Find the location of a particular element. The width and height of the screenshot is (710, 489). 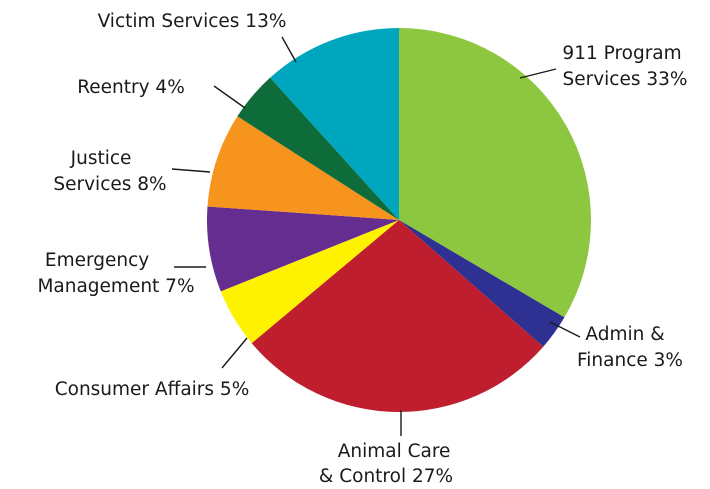

label-line: Services 33% is located at coordinates (624, 79).